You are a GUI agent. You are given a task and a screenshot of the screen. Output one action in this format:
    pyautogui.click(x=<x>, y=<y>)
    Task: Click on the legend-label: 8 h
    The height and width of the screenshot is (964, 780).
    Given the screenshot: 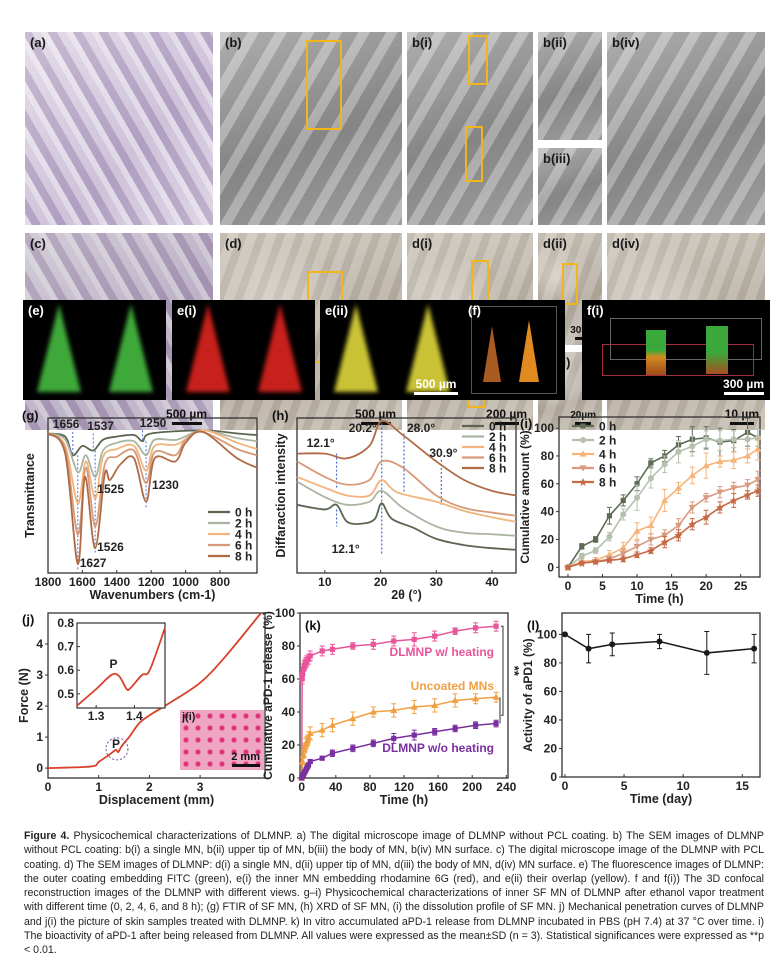 What is the action you would take?
    pyautogui.click(x=607, y=483)
    